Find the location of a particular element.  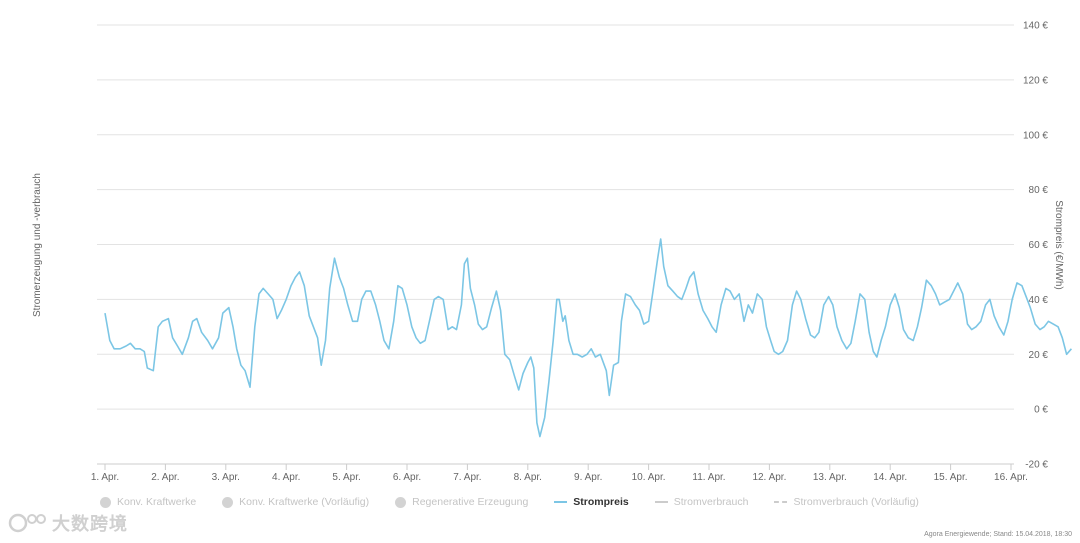

legend-item: Stromverbrauch (Vorläufig) is located at coordinates (846, 502).